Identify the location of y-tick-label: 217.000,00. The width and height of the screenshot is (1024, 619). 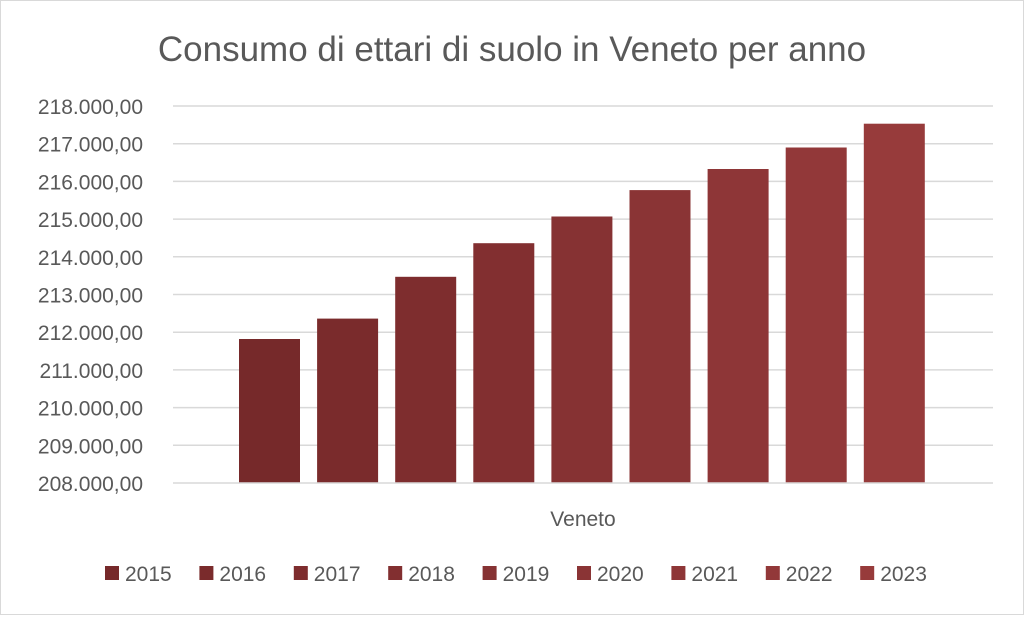
(90, 145).